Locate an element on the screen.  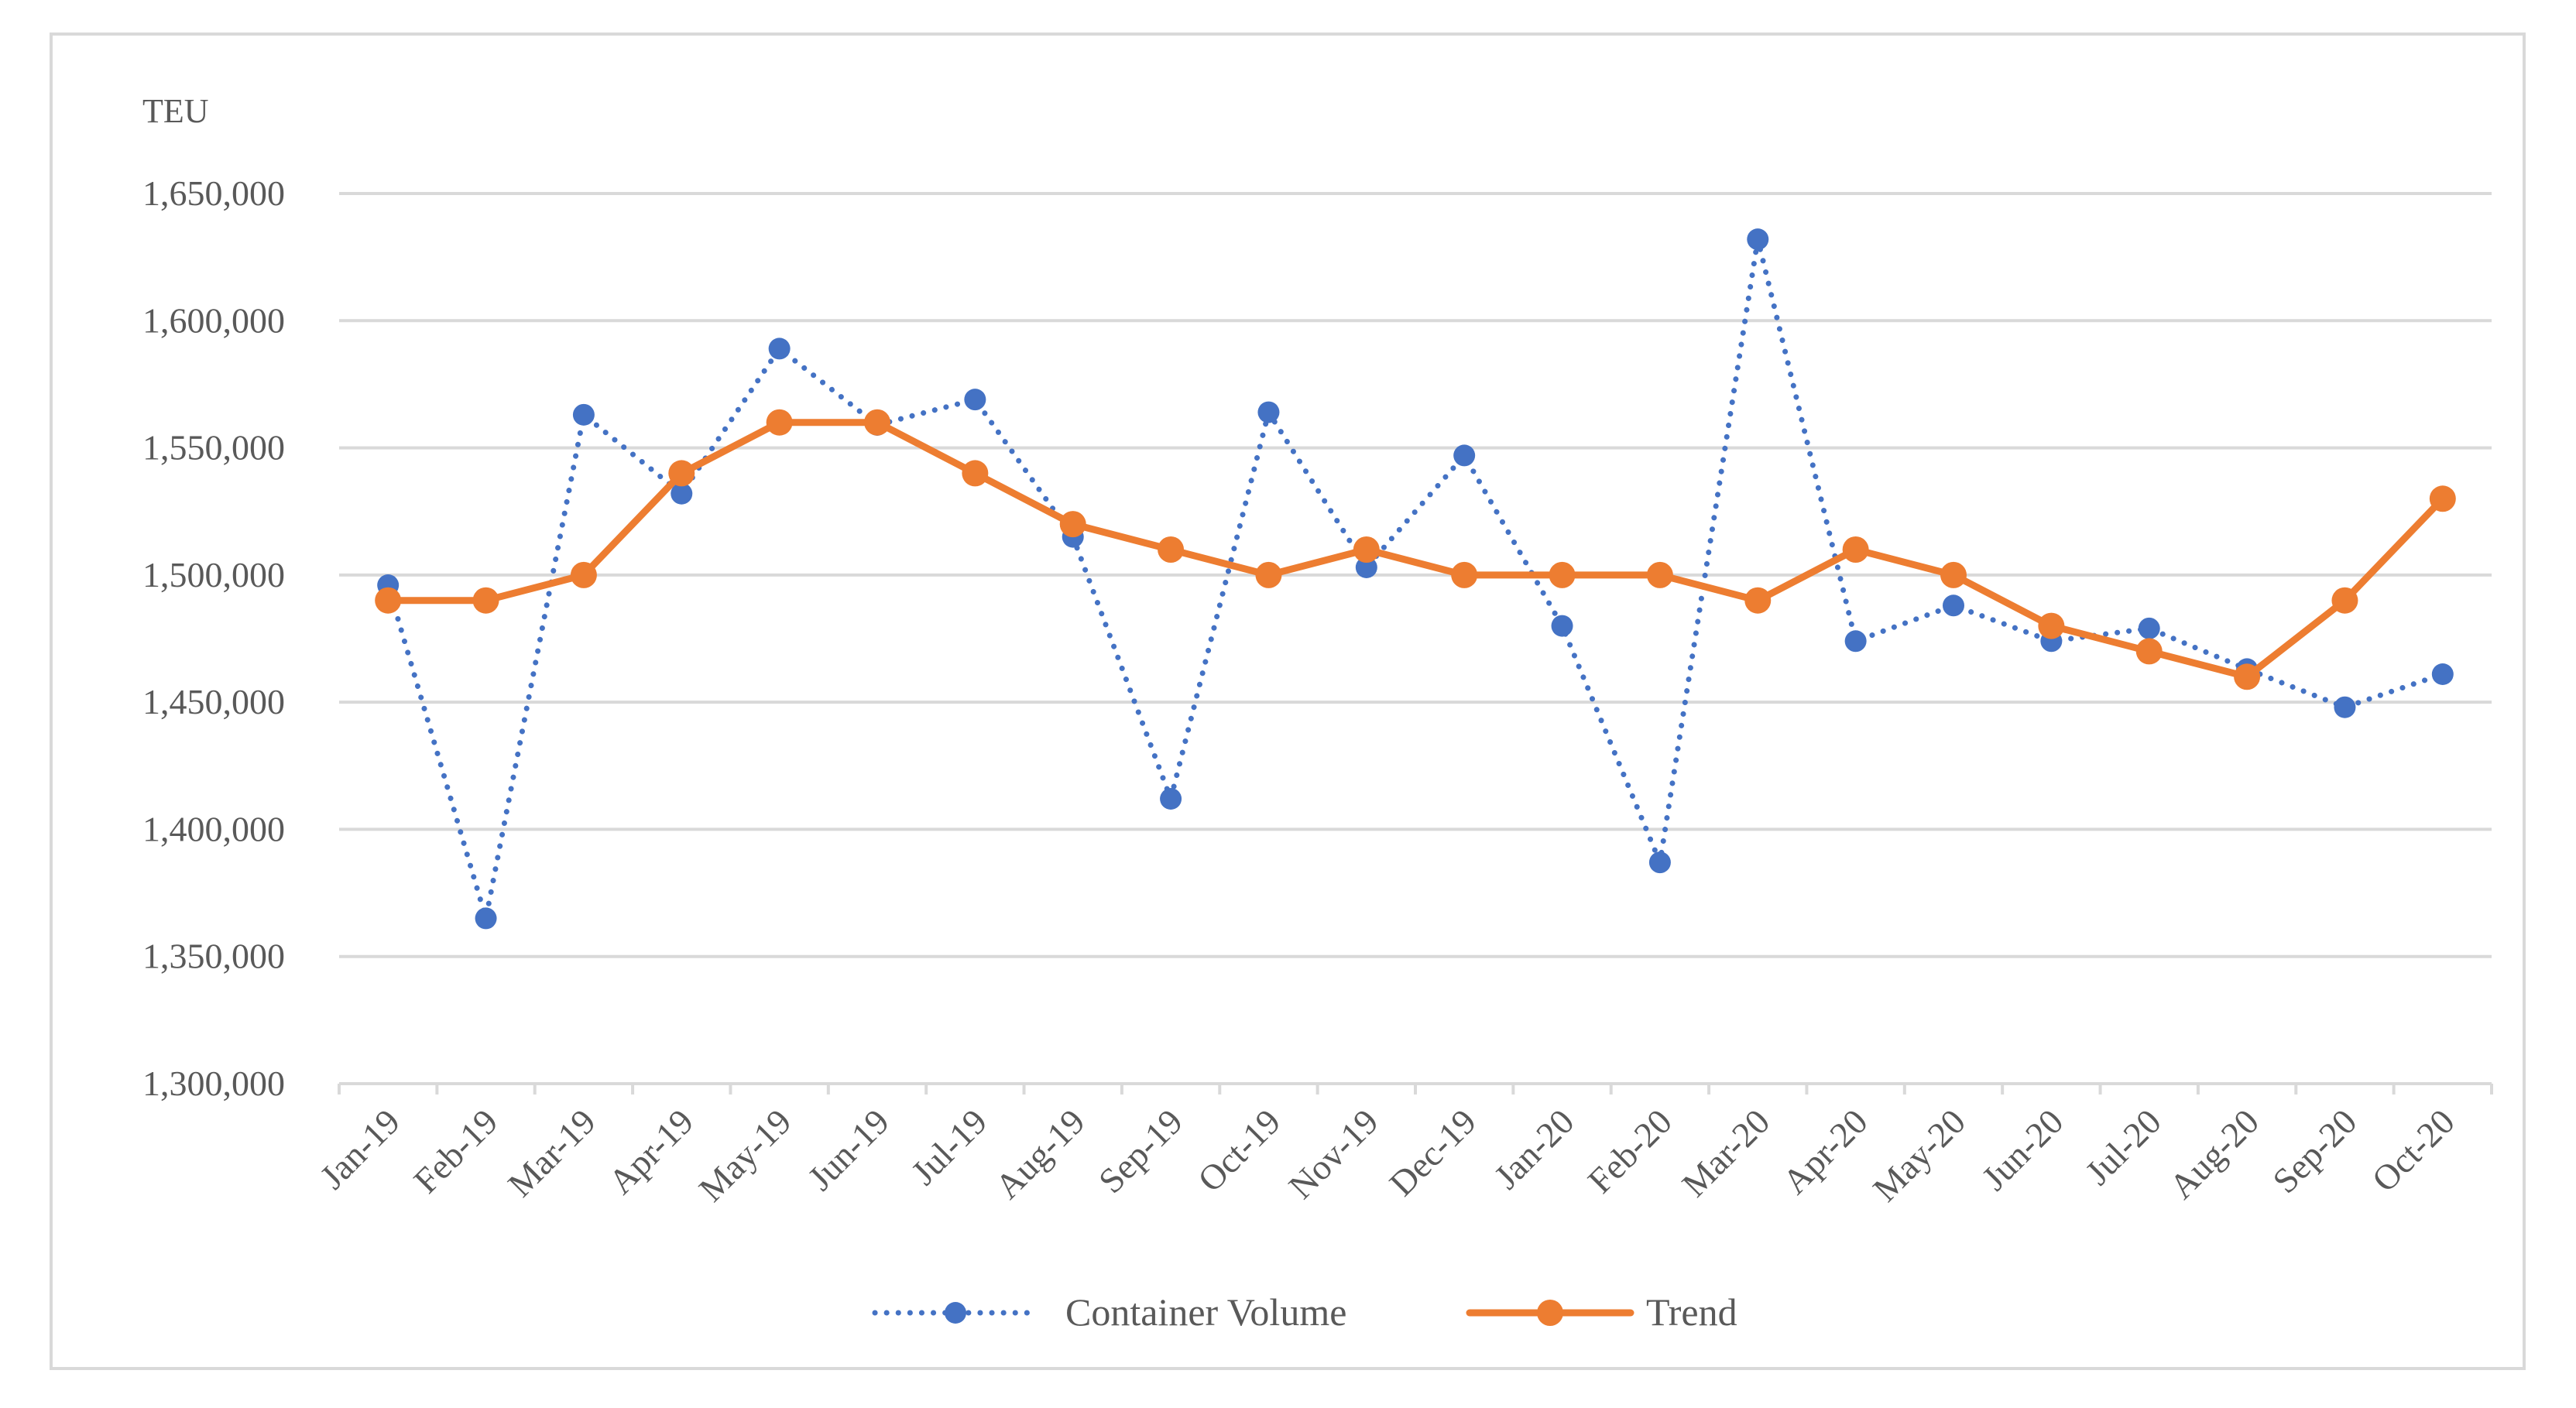
x-tick-label: Jan-19 is located at coordinates (359, 1149).